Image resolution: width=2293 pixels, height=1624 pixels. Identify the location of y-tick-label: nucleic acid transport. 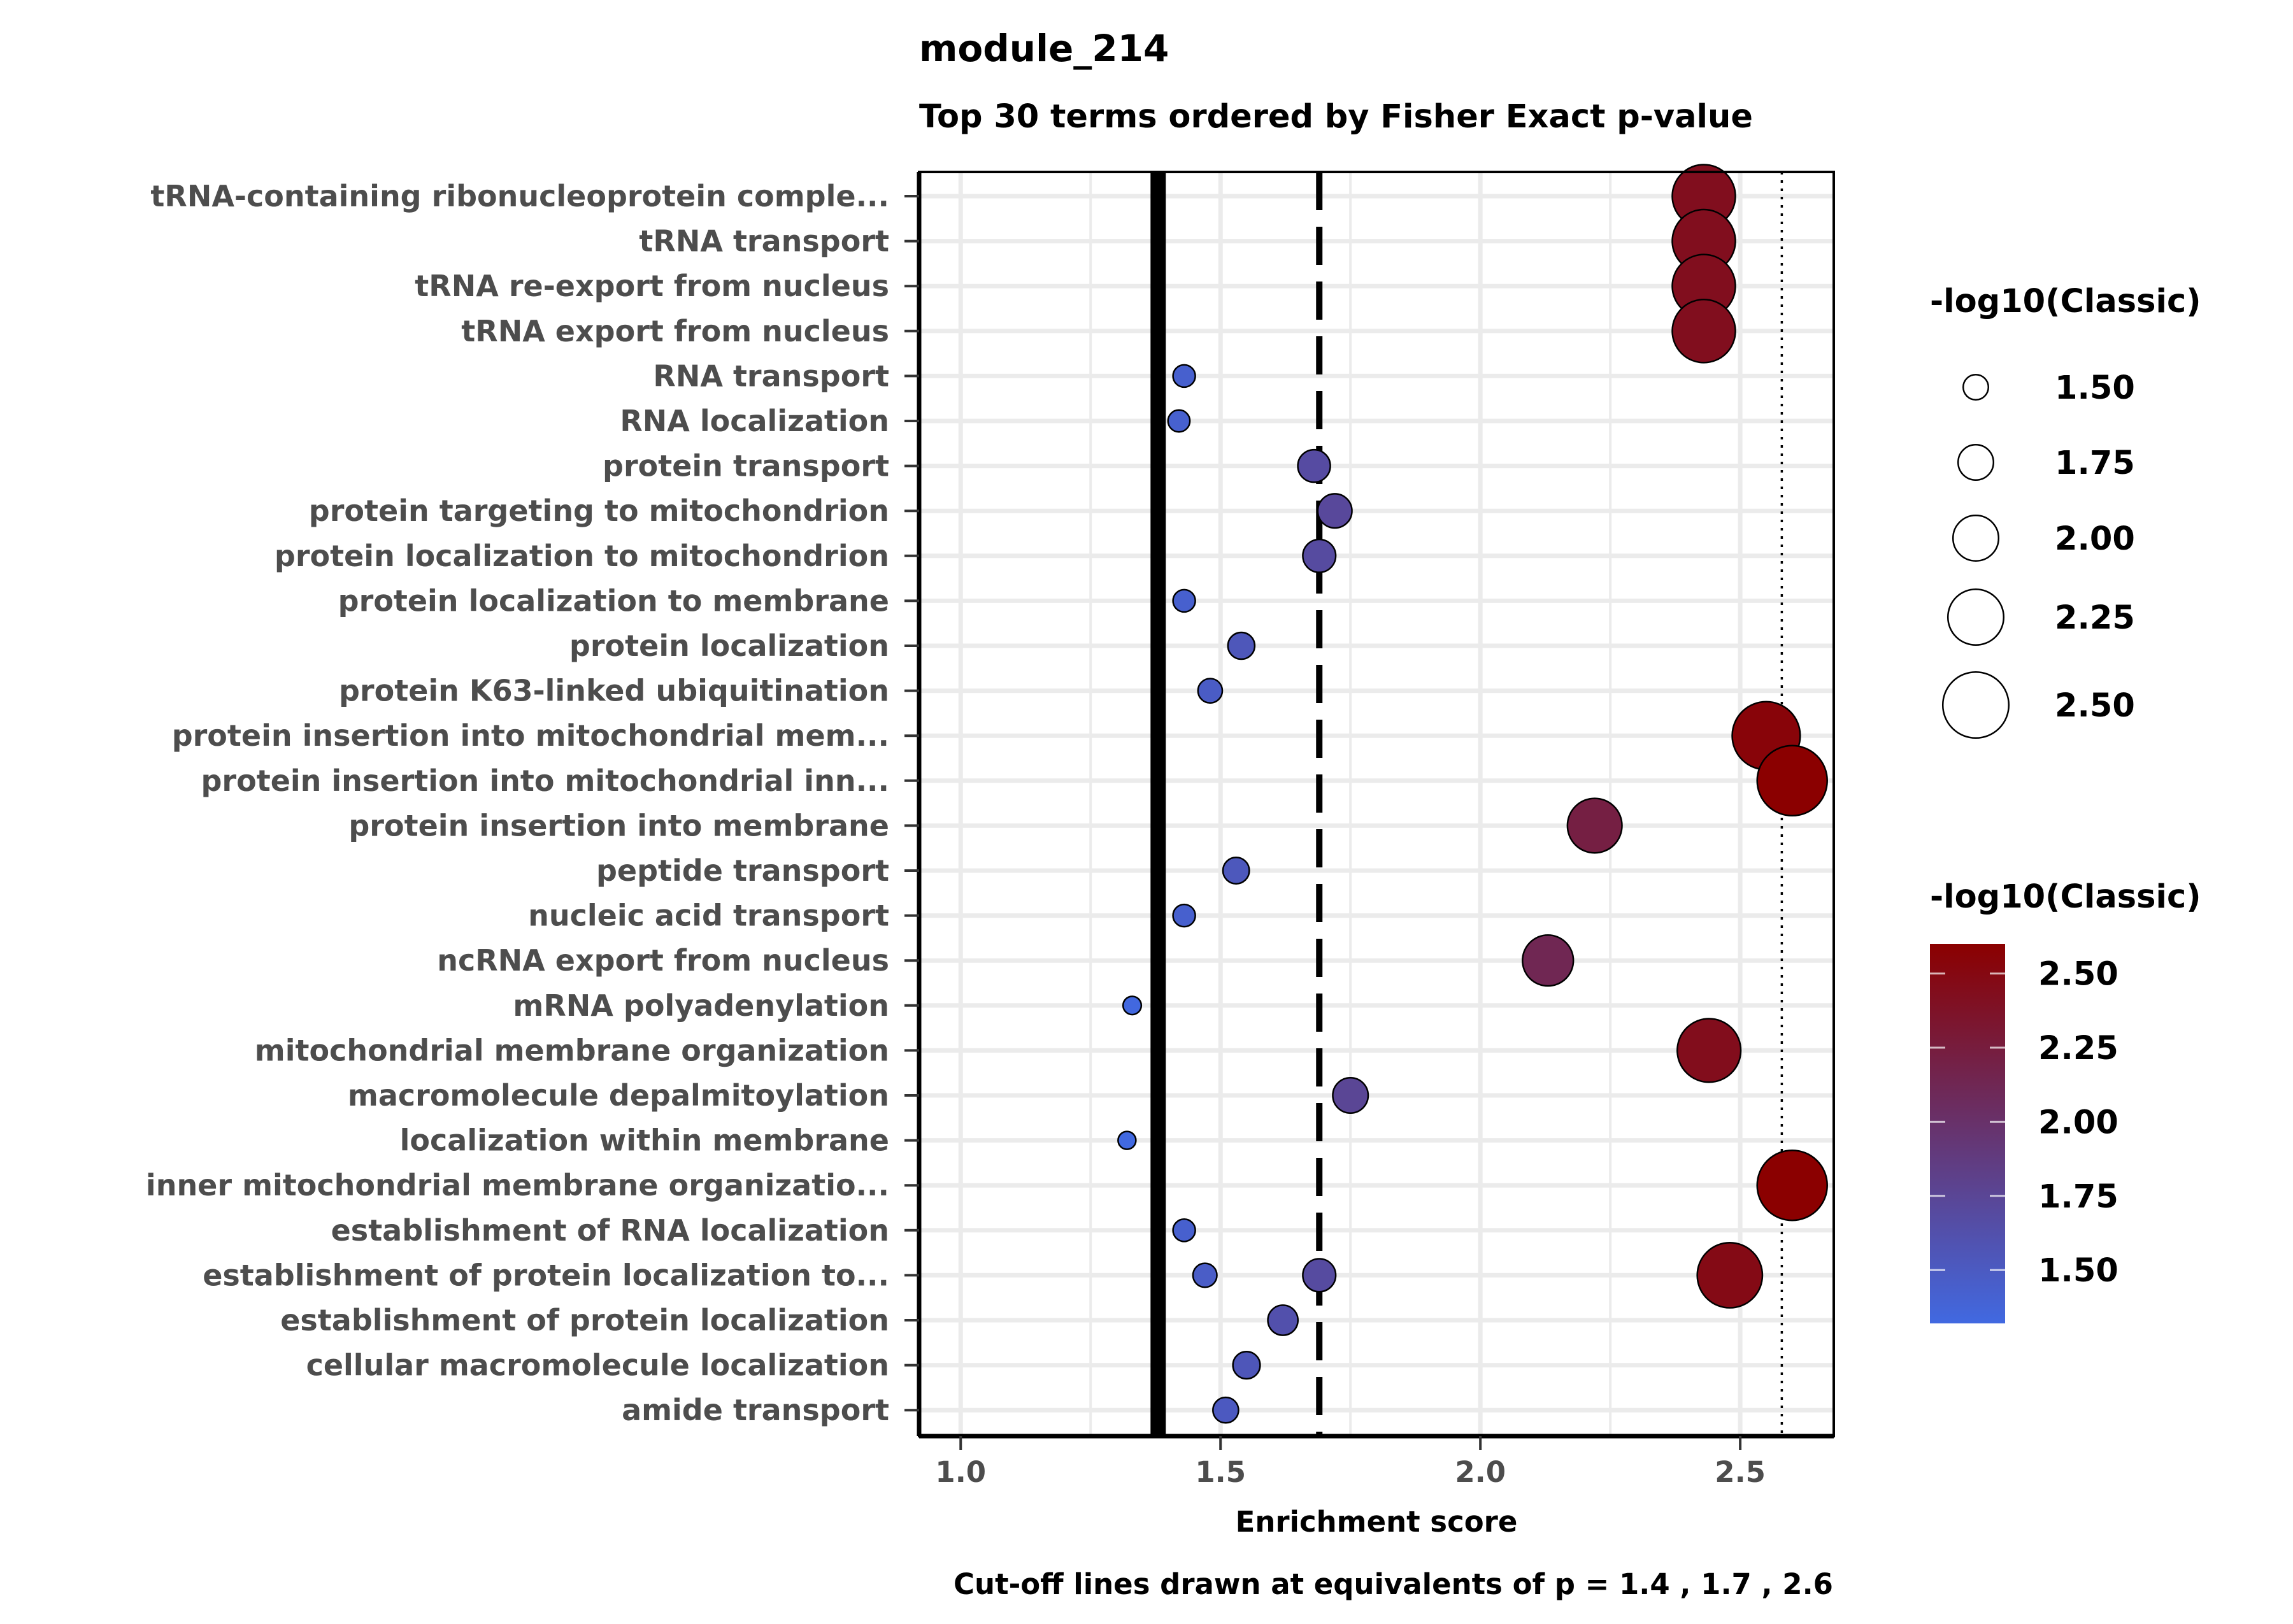
(708, 916).